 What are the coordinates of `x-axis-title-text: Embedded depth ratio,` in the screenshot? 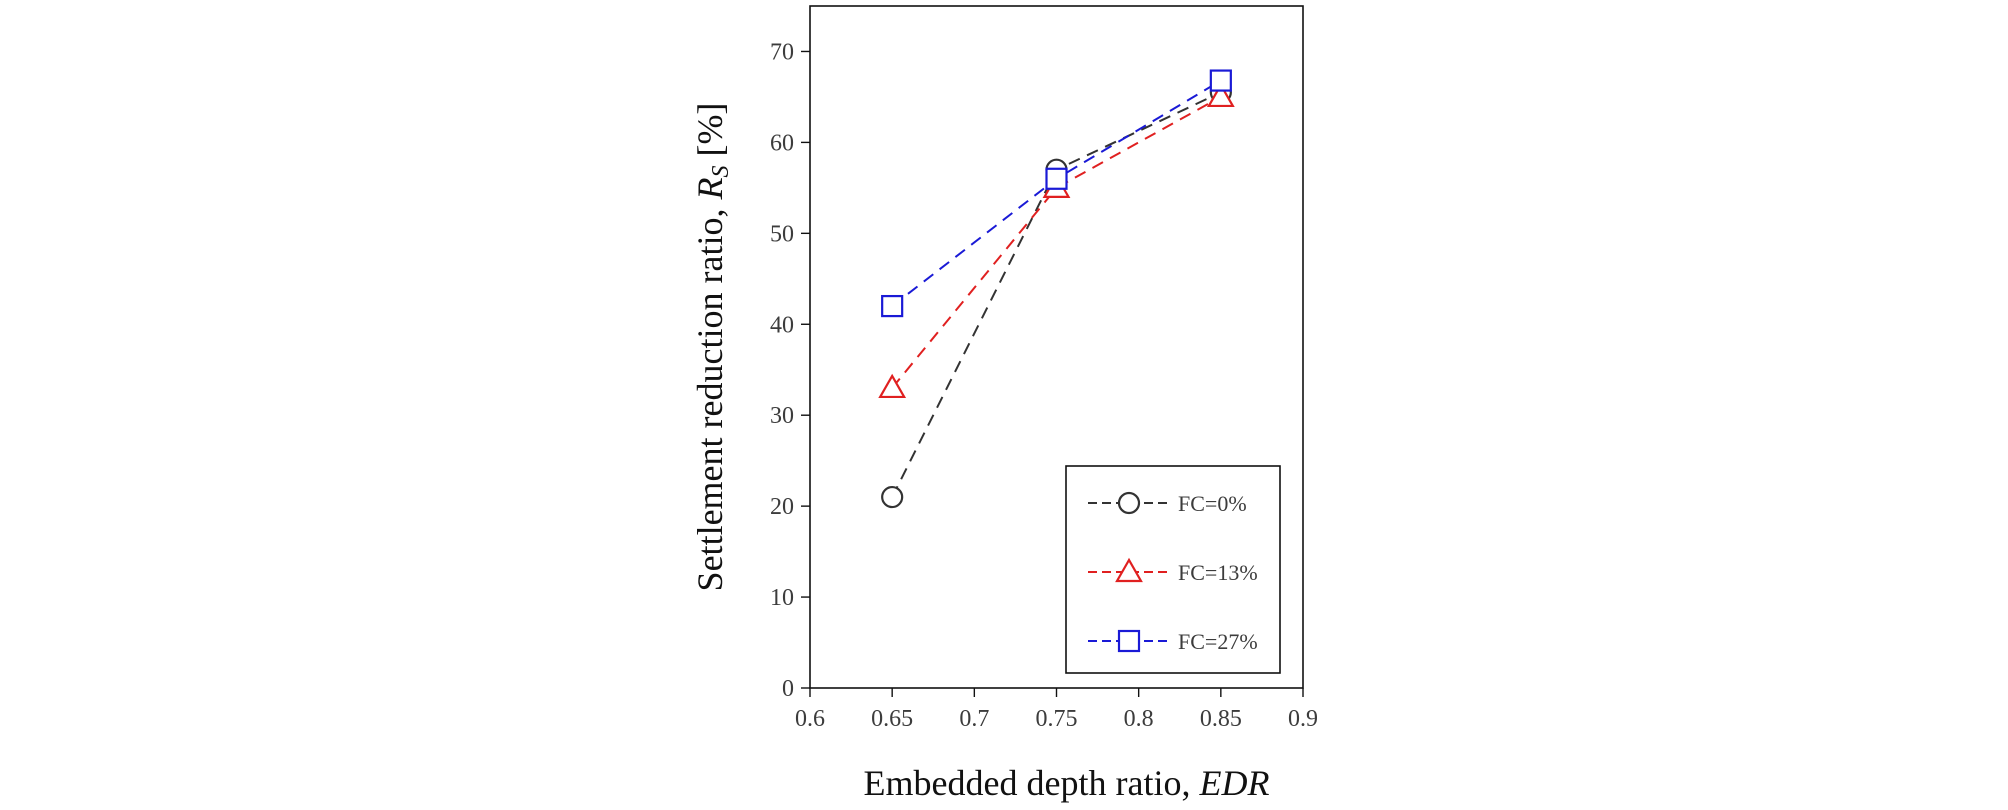 It's located at (1032, 783).